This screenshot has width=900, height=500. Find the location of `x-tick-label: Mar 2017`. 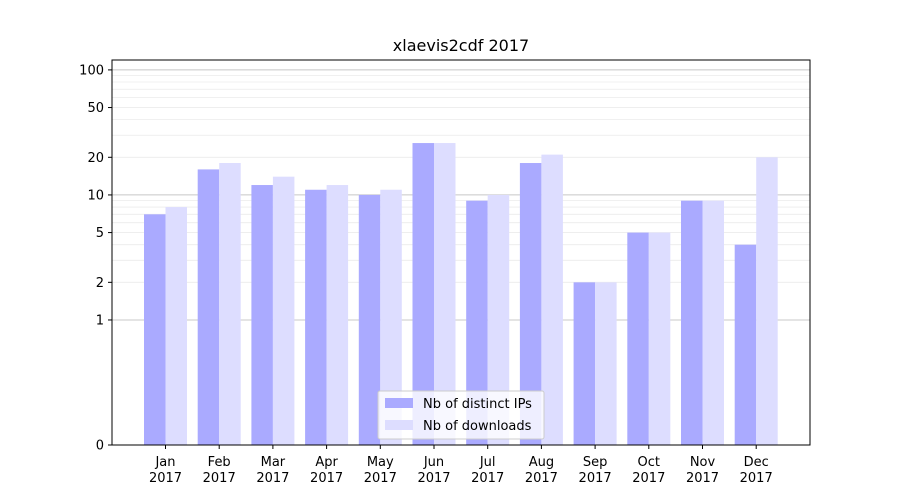

x-tick-label: Mar 2017 is located at coordinates (272, 470).